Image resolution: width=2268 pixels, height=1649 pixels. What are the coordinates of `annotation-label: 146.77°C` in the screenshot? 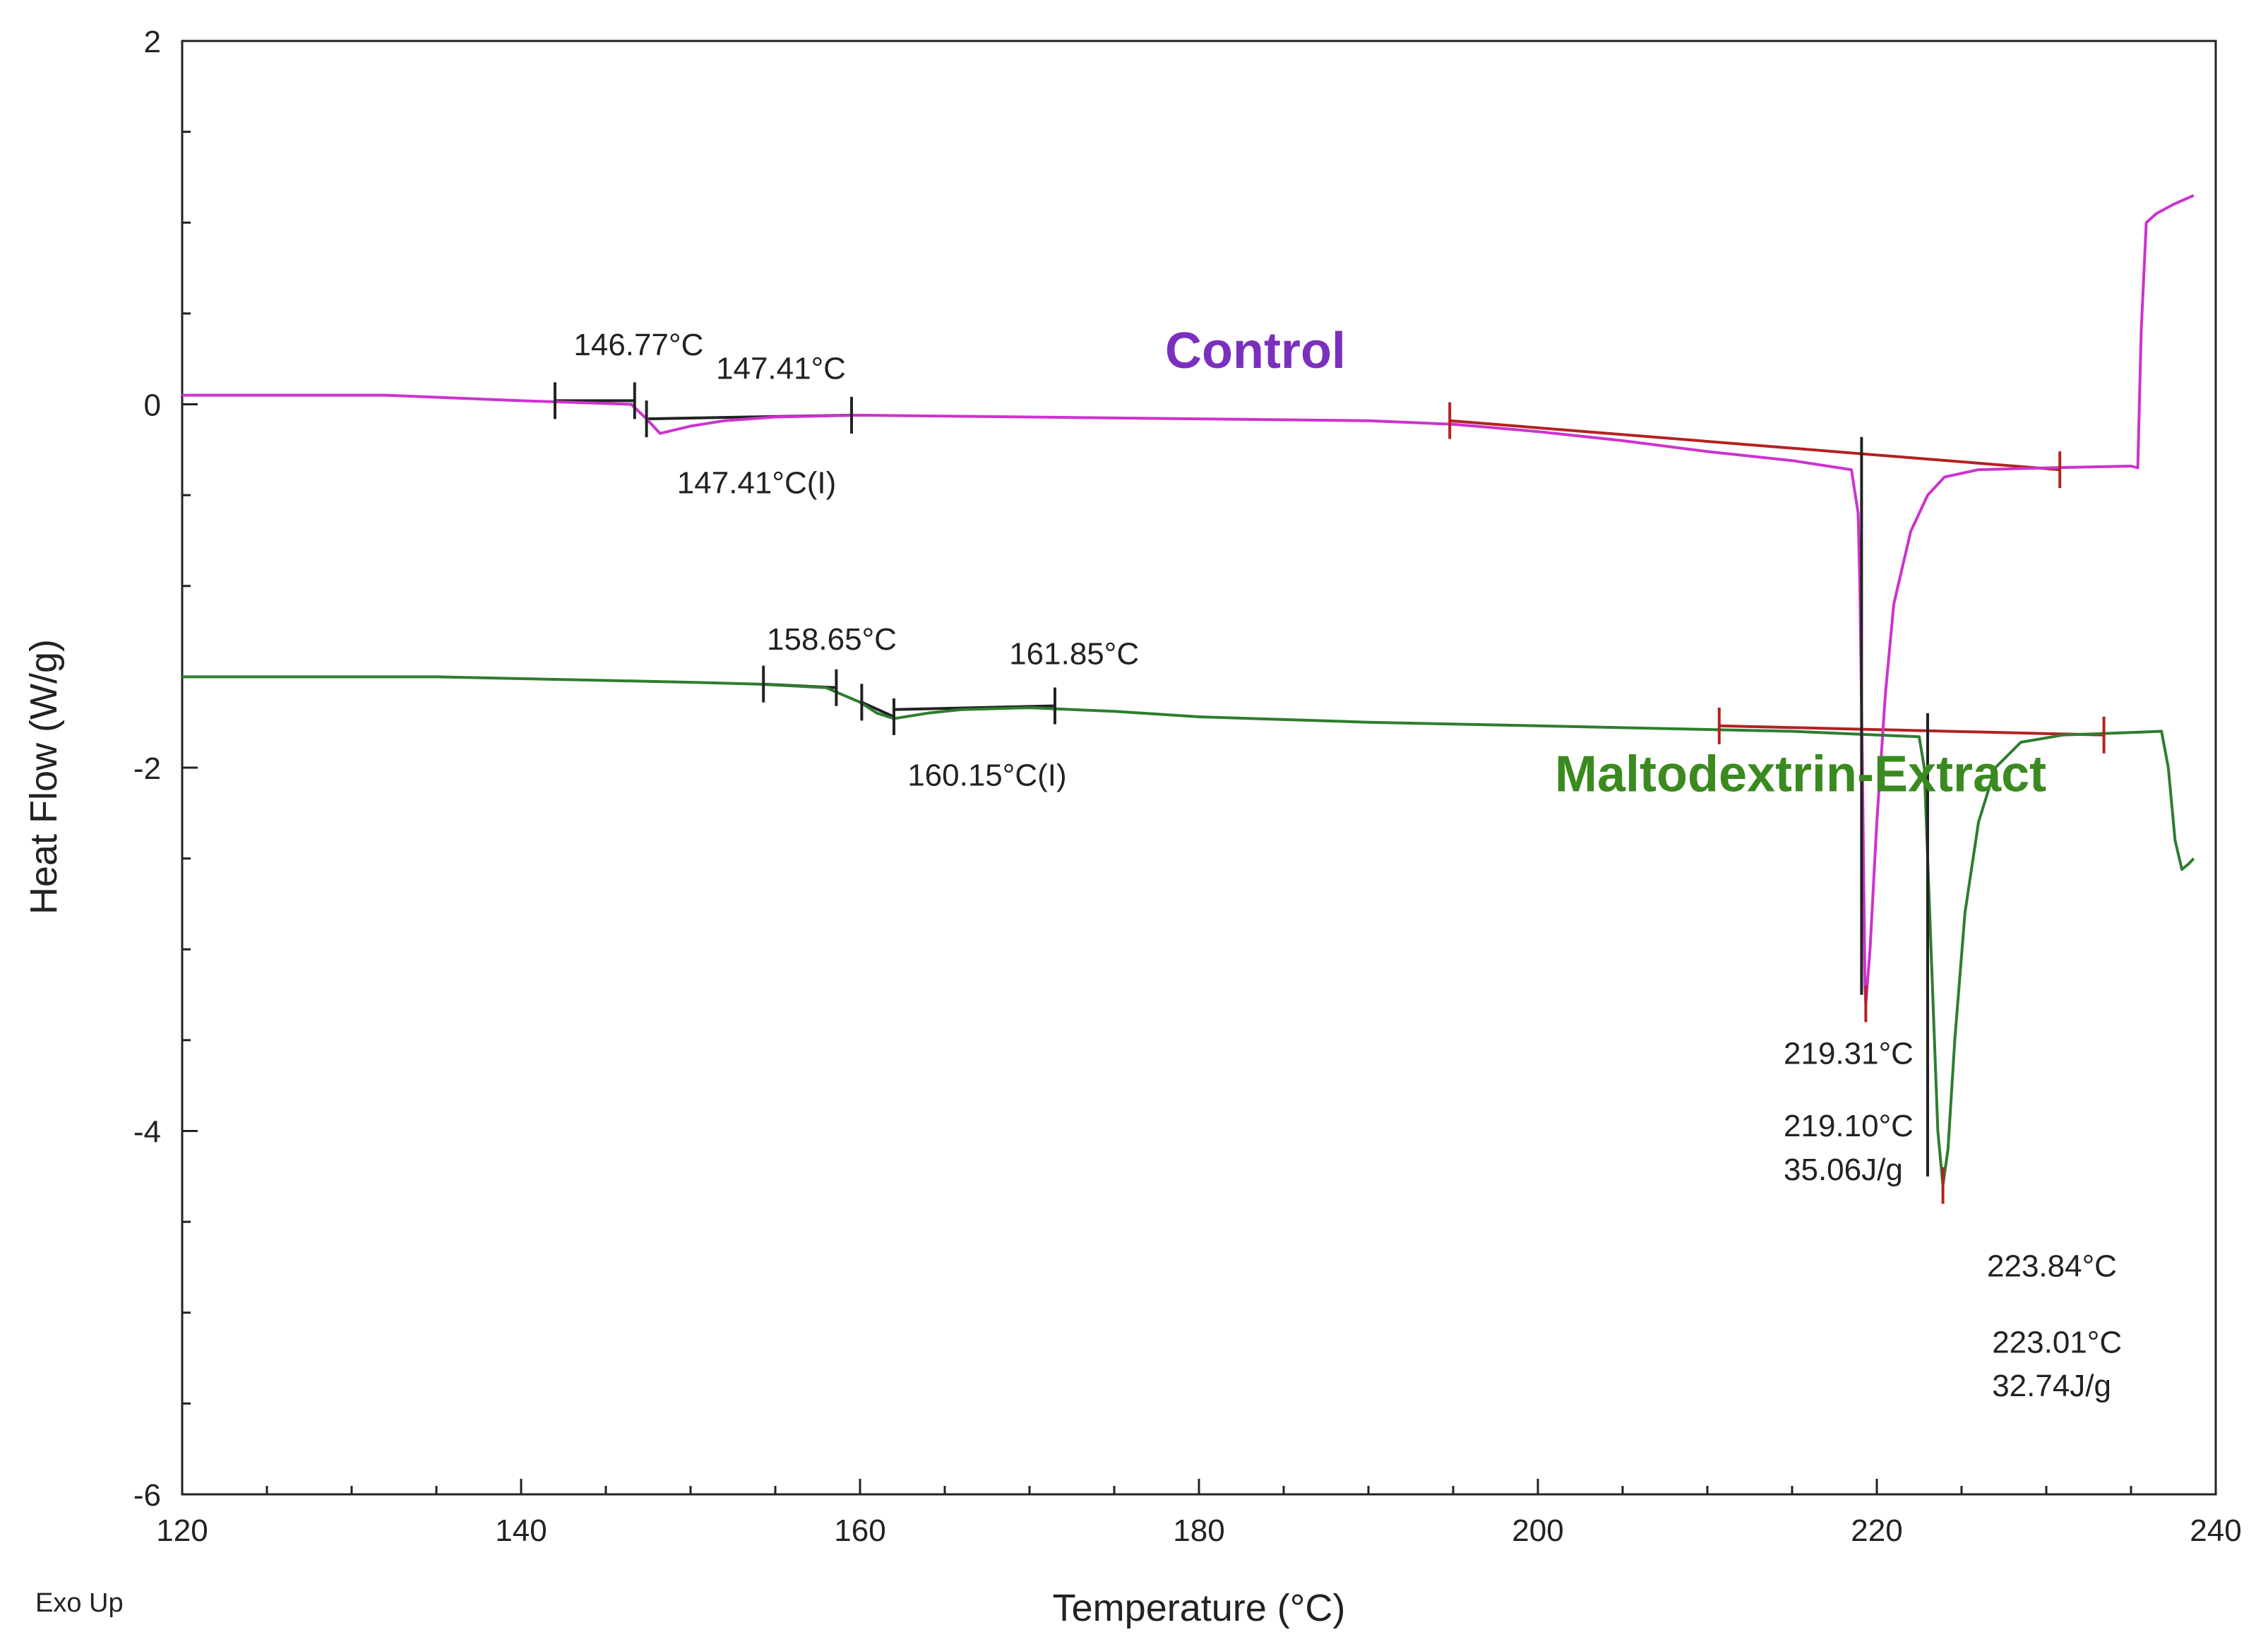 It's located at (638, 345).